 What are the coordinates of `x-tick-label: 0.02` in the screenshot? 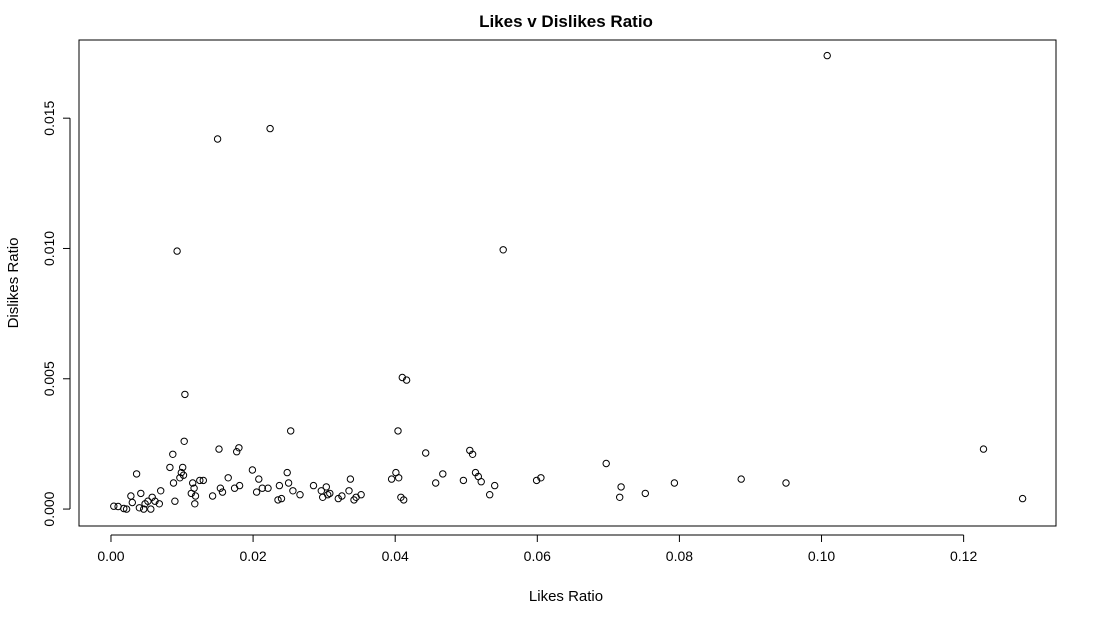 It's located at (252, 556).